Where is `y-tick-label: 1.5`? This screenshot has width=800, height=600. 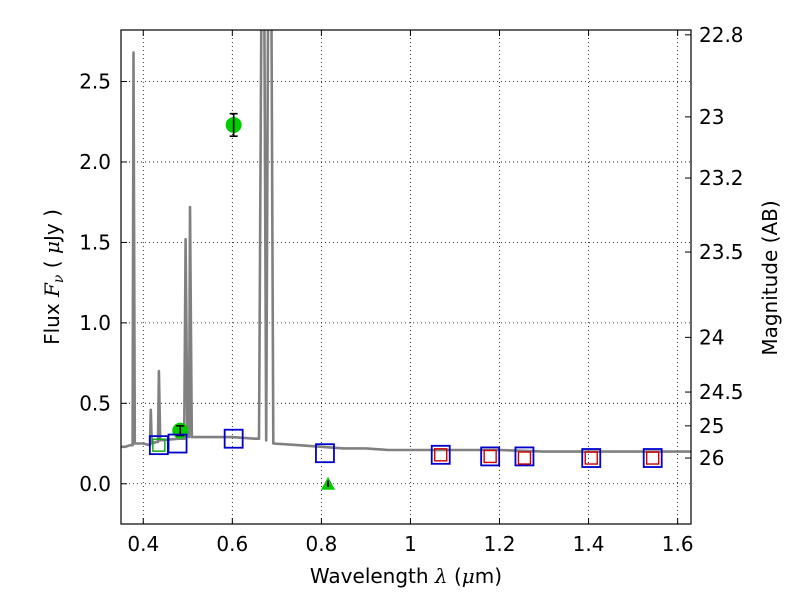
y-tick-label: 1.5 is located at coordinates (95, 242).